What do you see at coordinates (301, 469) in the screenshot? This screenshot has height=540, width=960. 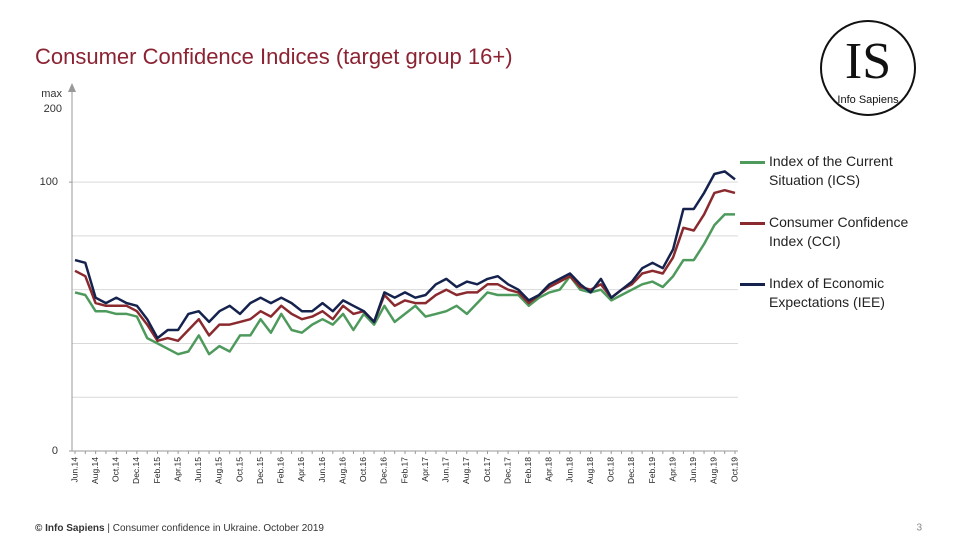 I see `x-tick-label: Apr.16` at bounding box center [301, 469].